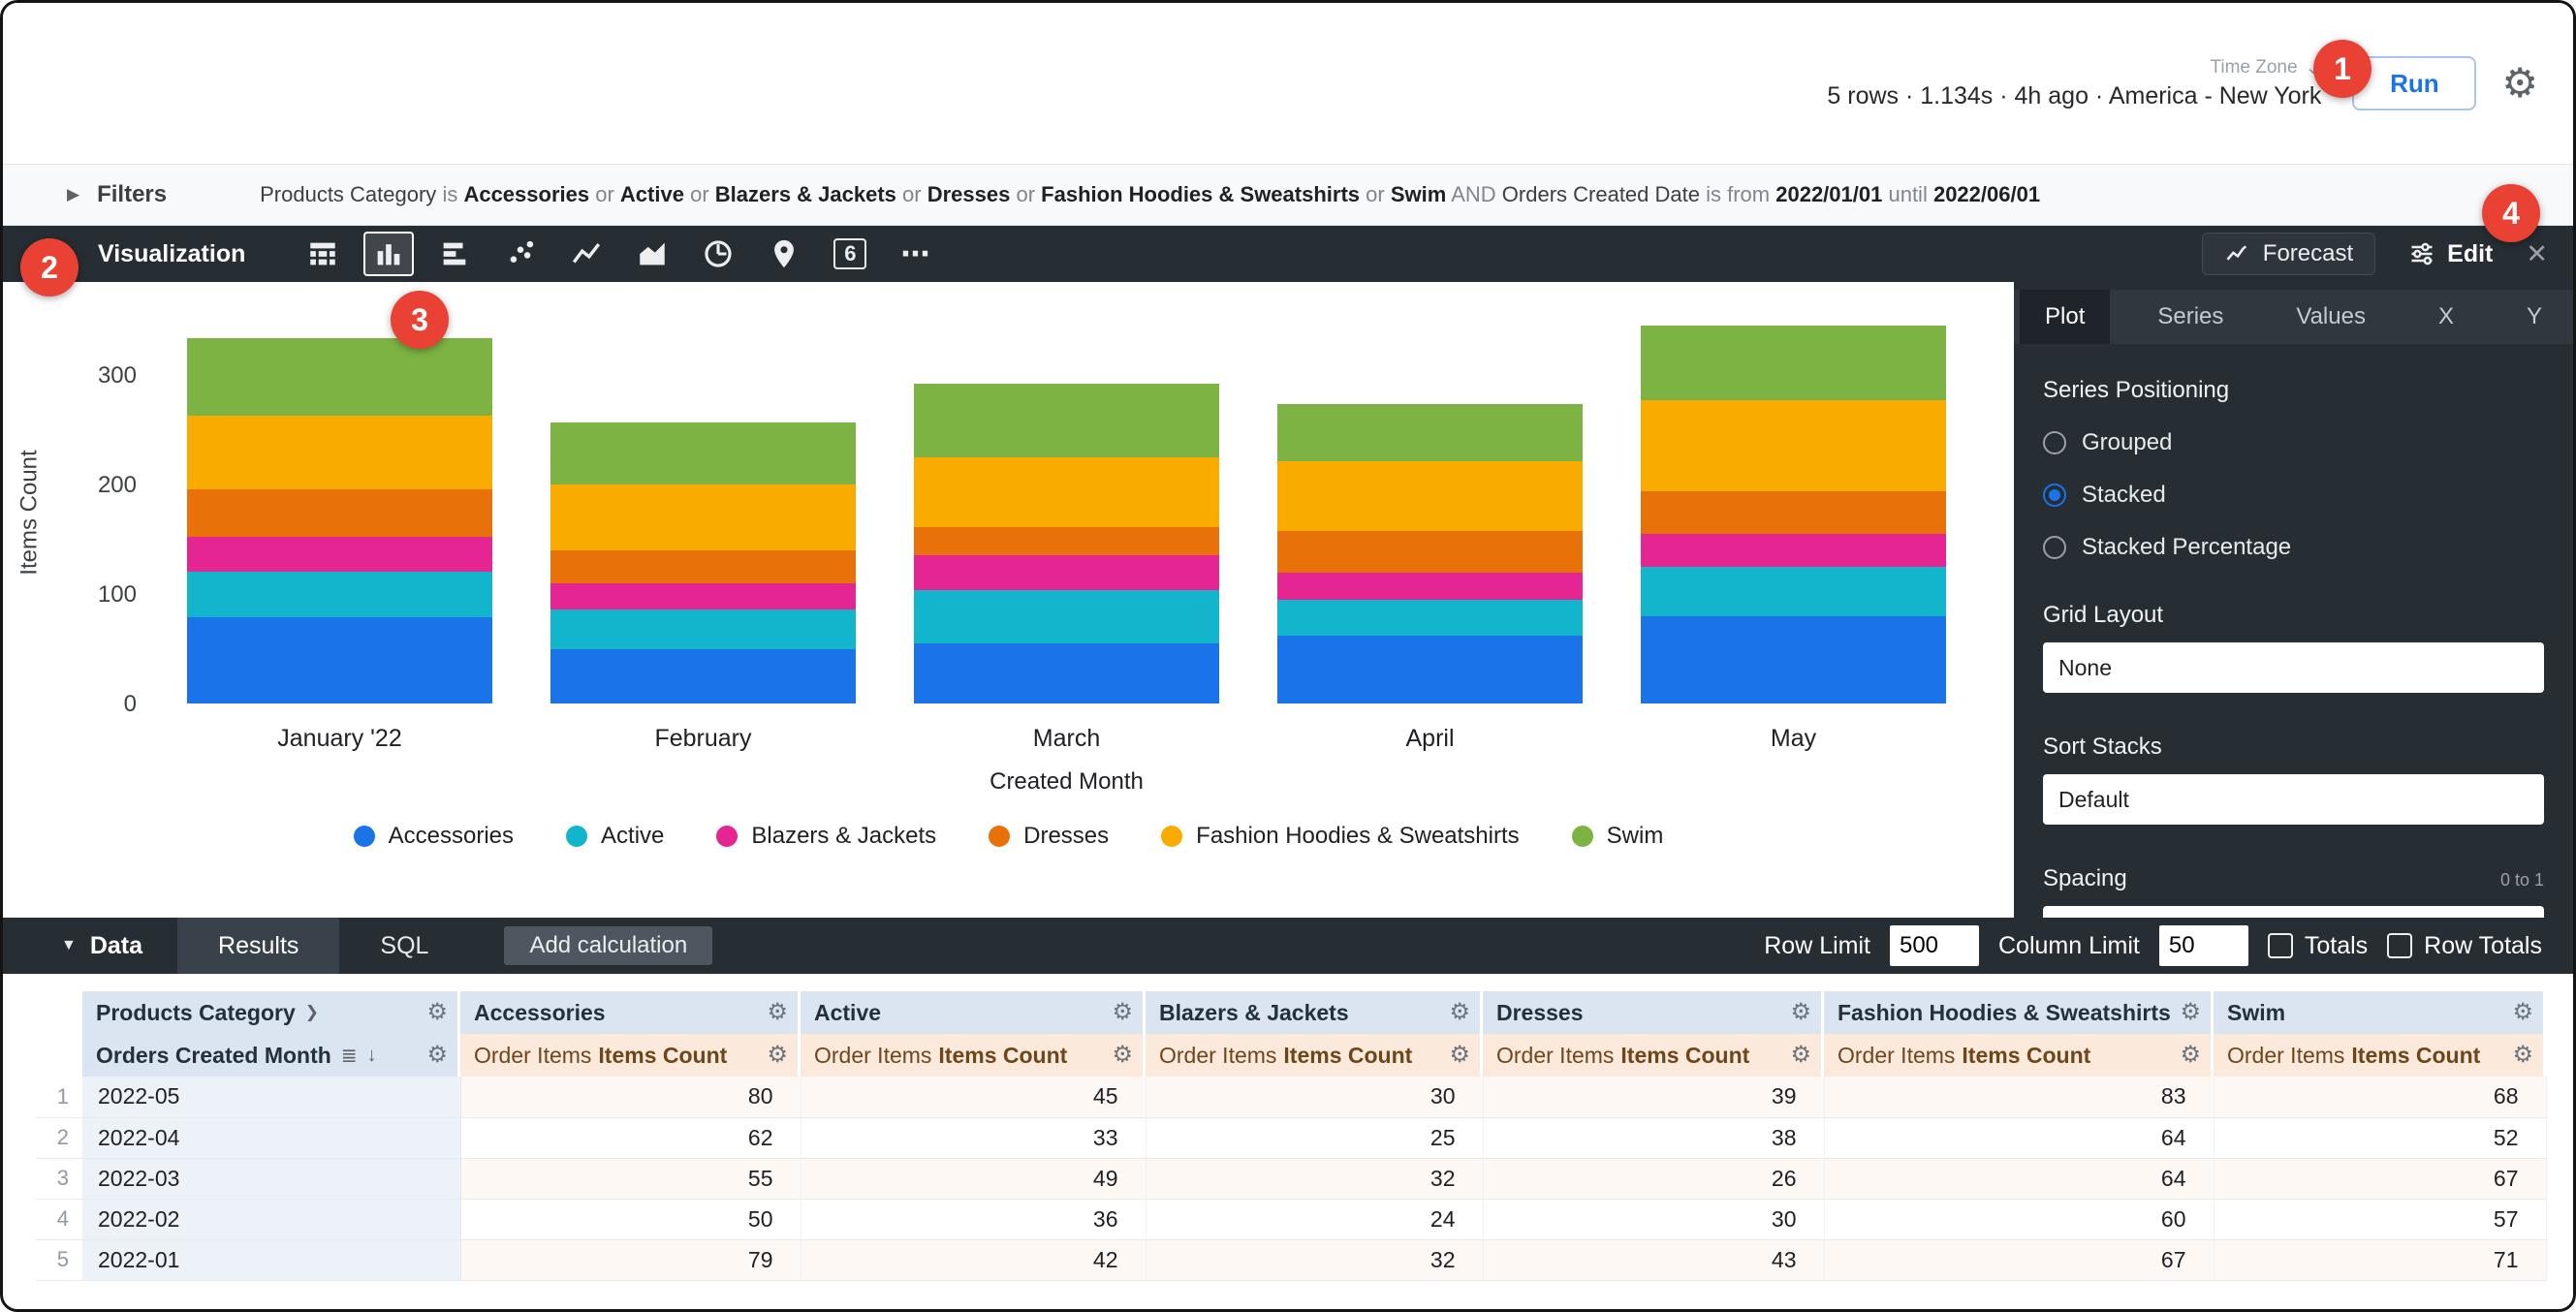  What do you see at coordinates (2380, 1012) in the screenshot?
I see `pivot-header-swim: Swim ⚙` at bounding box center [2380, 1012].